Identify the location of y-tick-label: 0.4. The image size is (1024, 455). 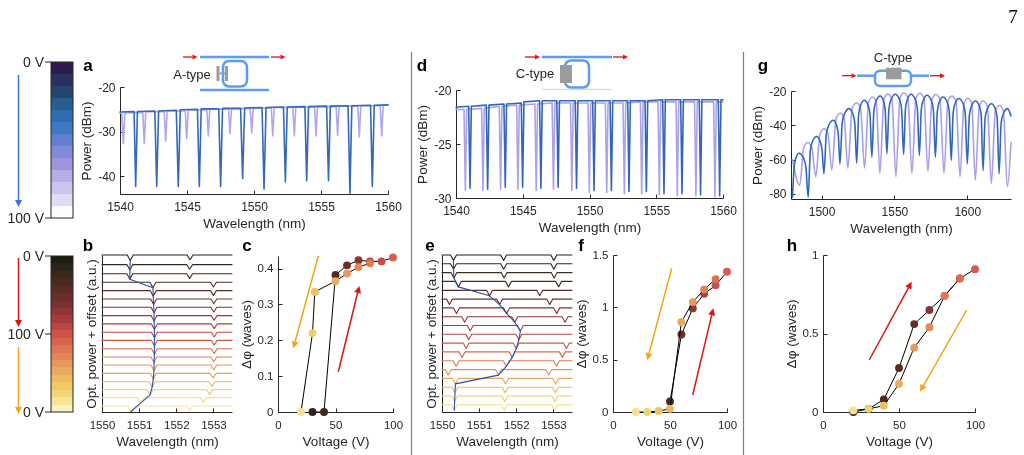
(266, 268).